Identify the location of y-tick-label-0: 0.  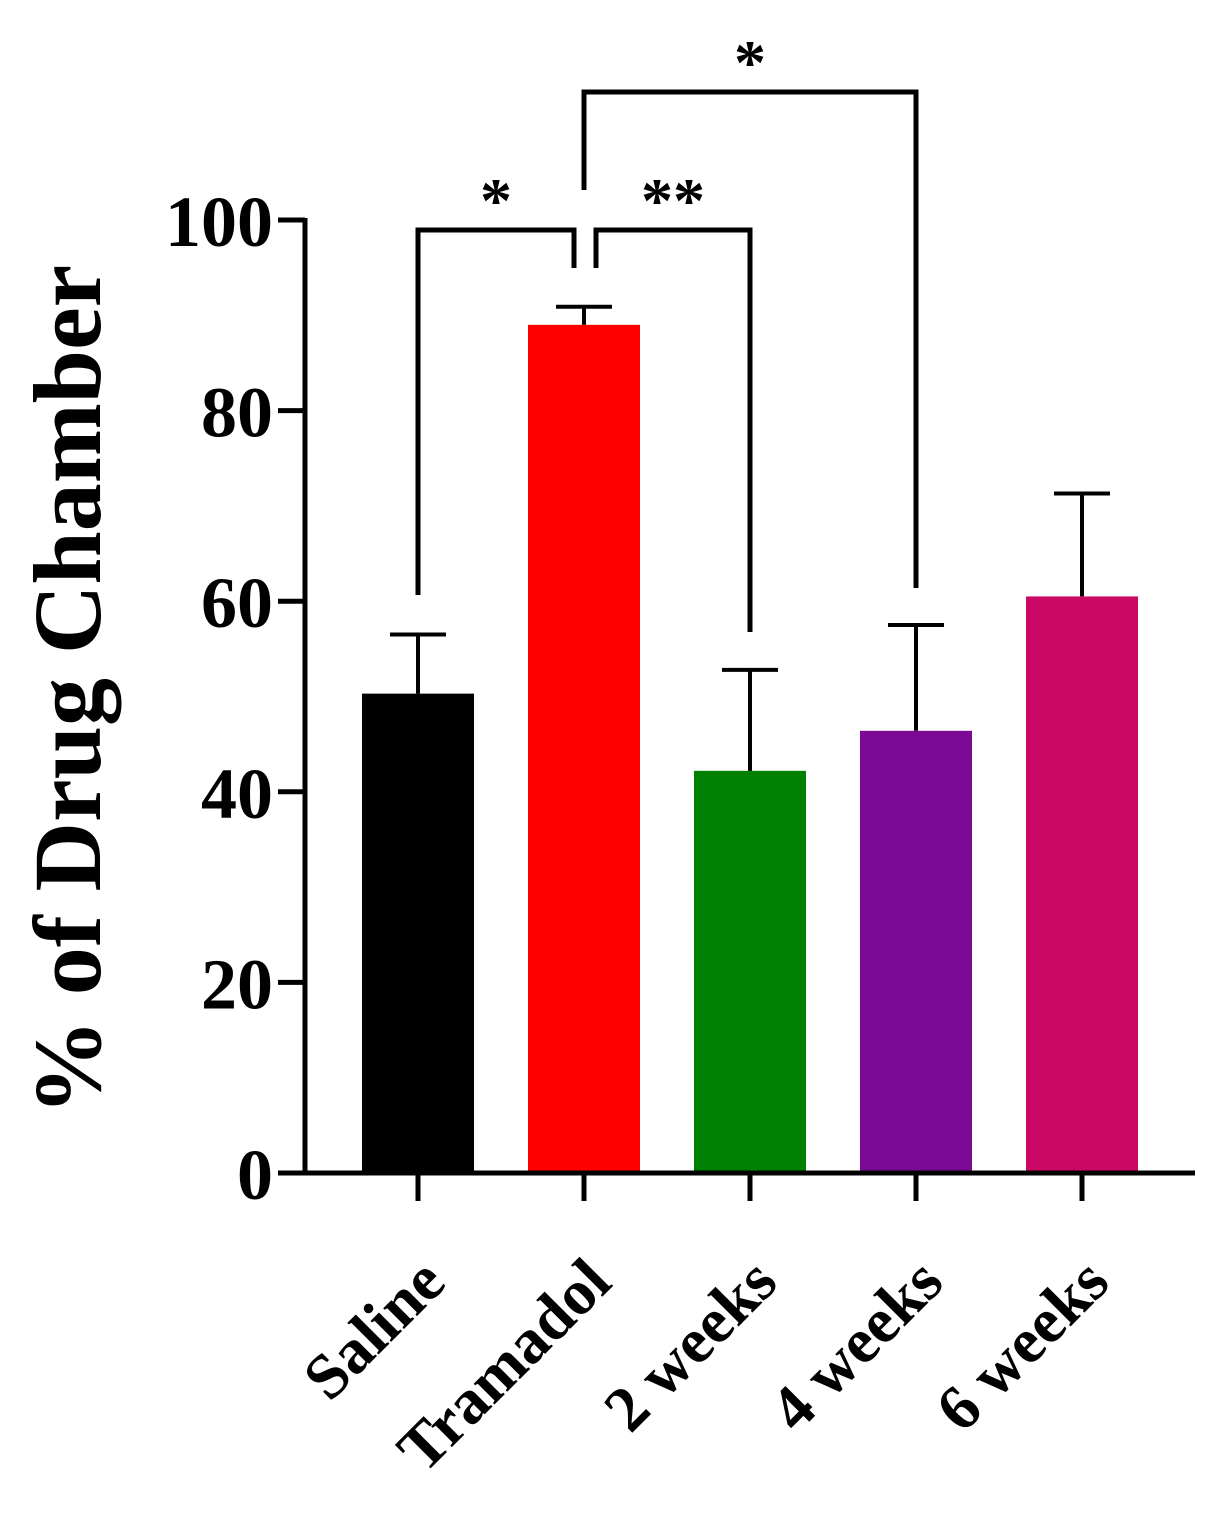
(255, 1175).